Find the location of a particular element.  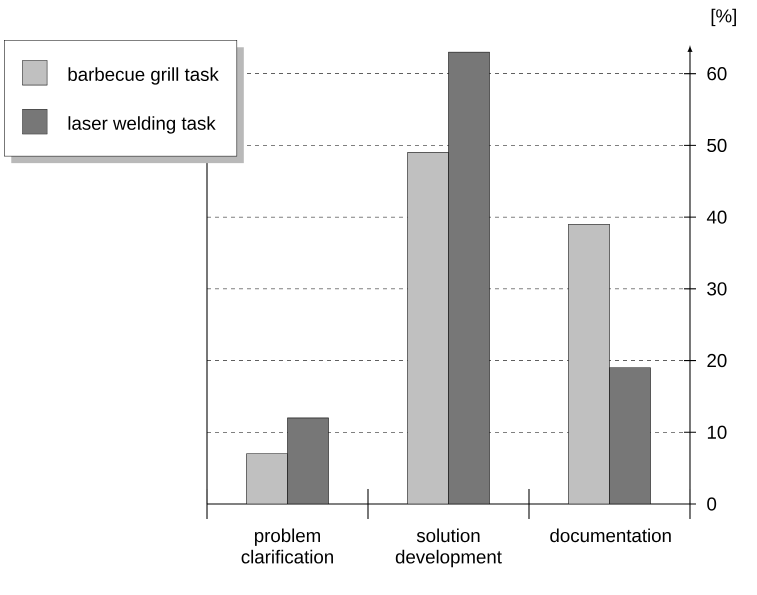

legend-label: laser welding task is located at coordinates (142, 125).